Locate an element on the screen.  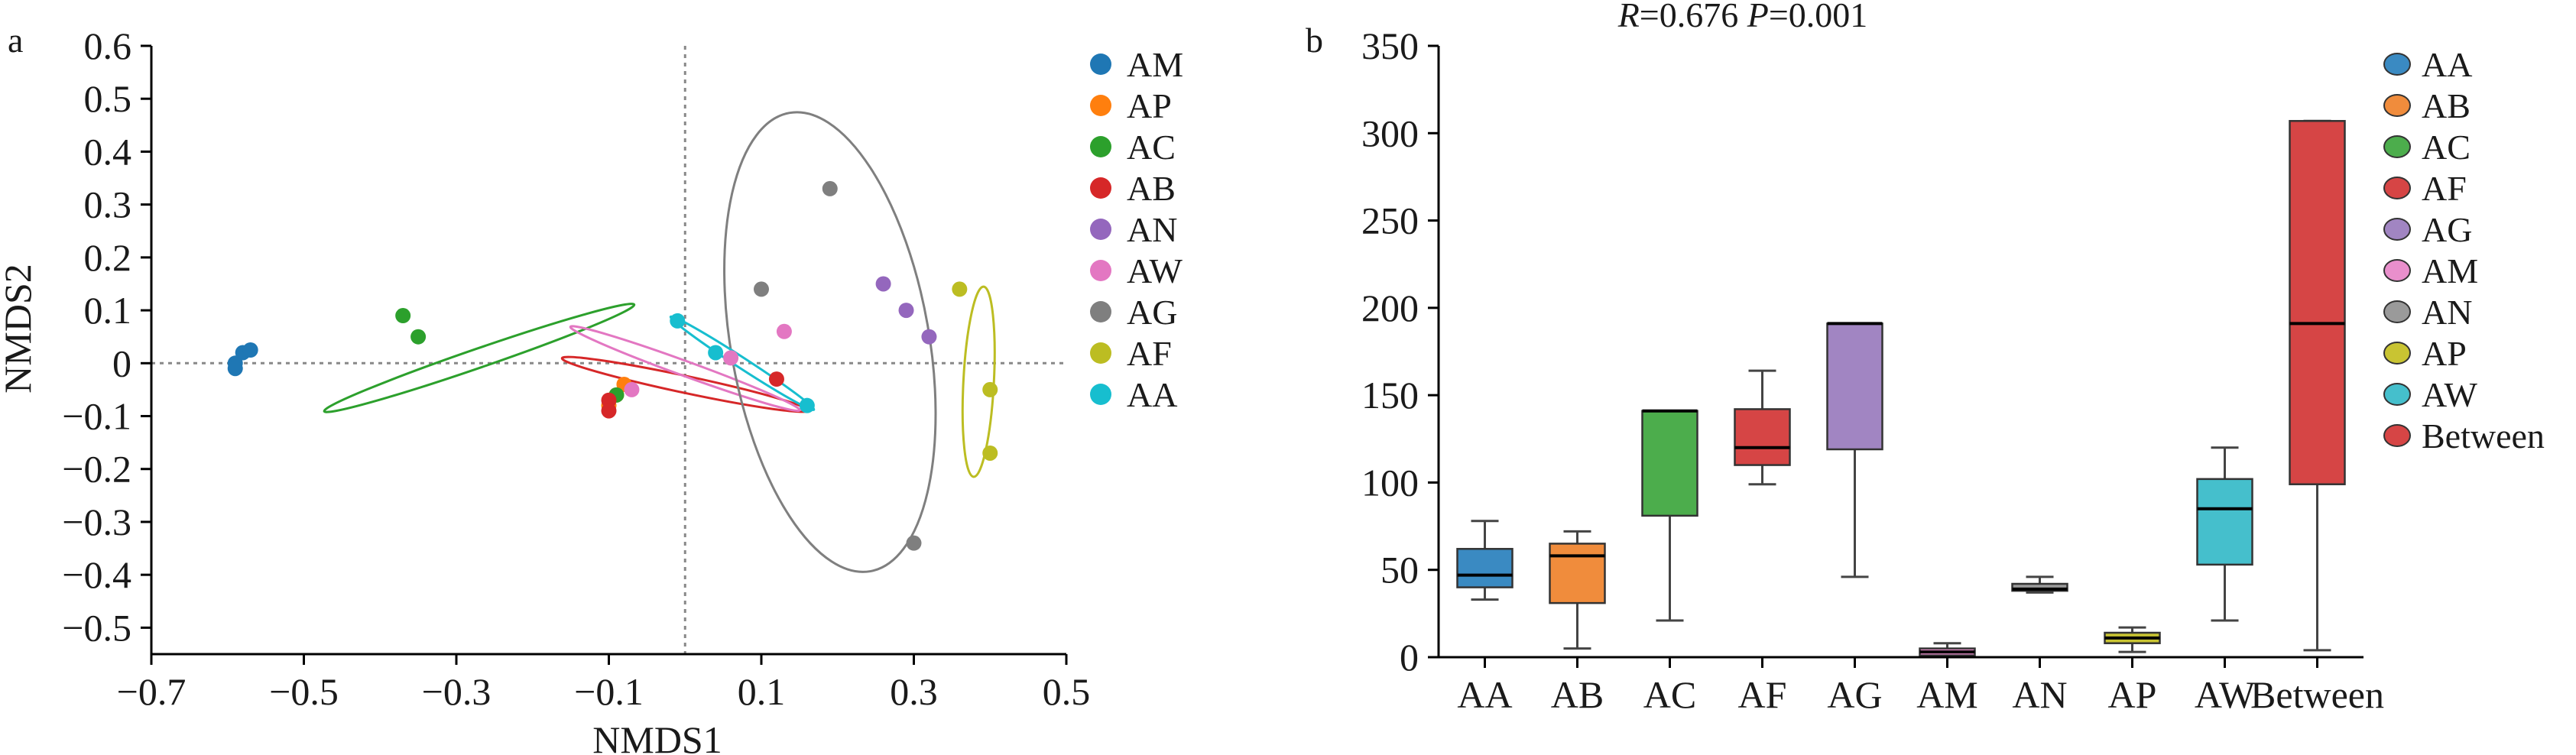
x-tick-label: Between is located at coordinates (2317, 694).